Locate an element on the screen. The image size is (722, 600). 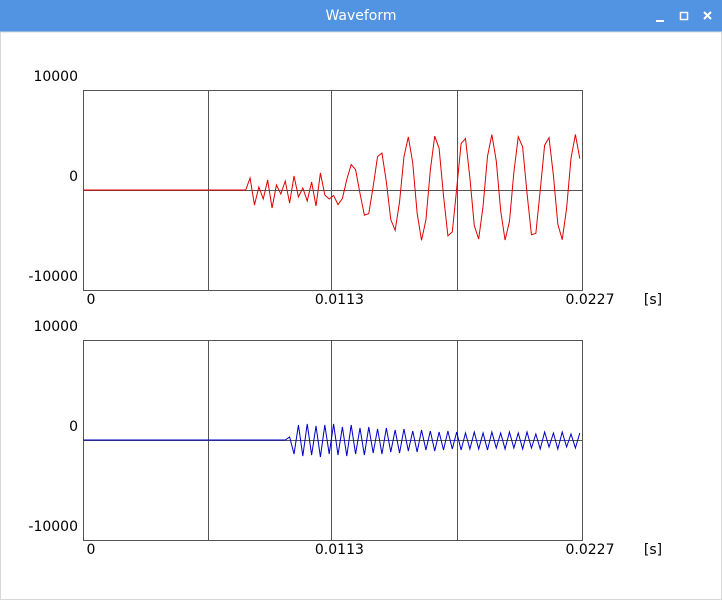
close-button is located at coordinates (707, 15).